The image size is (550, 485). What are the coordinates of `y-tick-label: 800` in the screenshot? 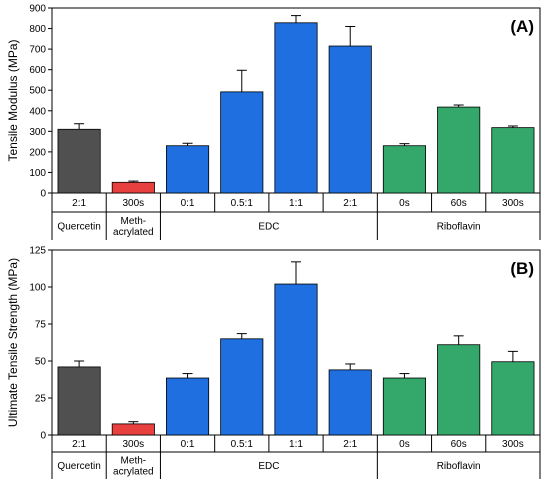 It's located at (37, 29).